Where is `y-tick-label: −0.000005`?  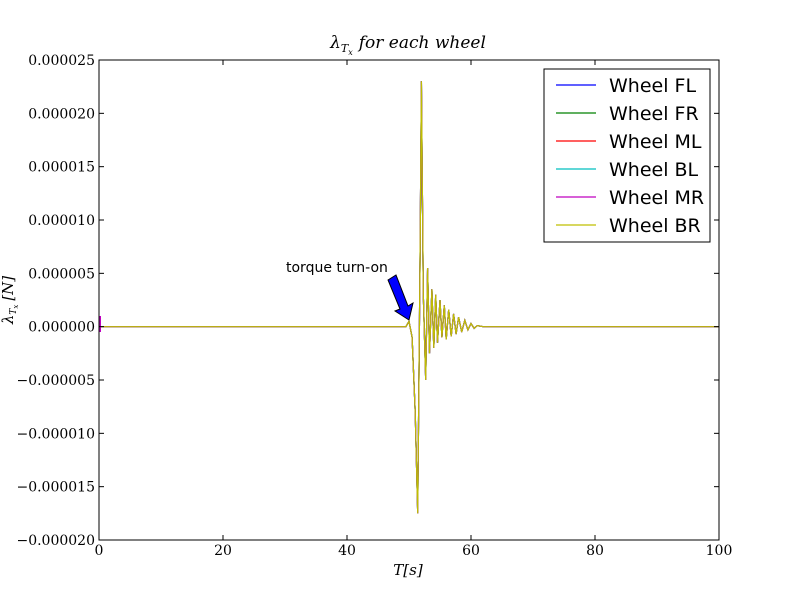 y-tick-label: −0.000005 is located at coordinates (55, 381).